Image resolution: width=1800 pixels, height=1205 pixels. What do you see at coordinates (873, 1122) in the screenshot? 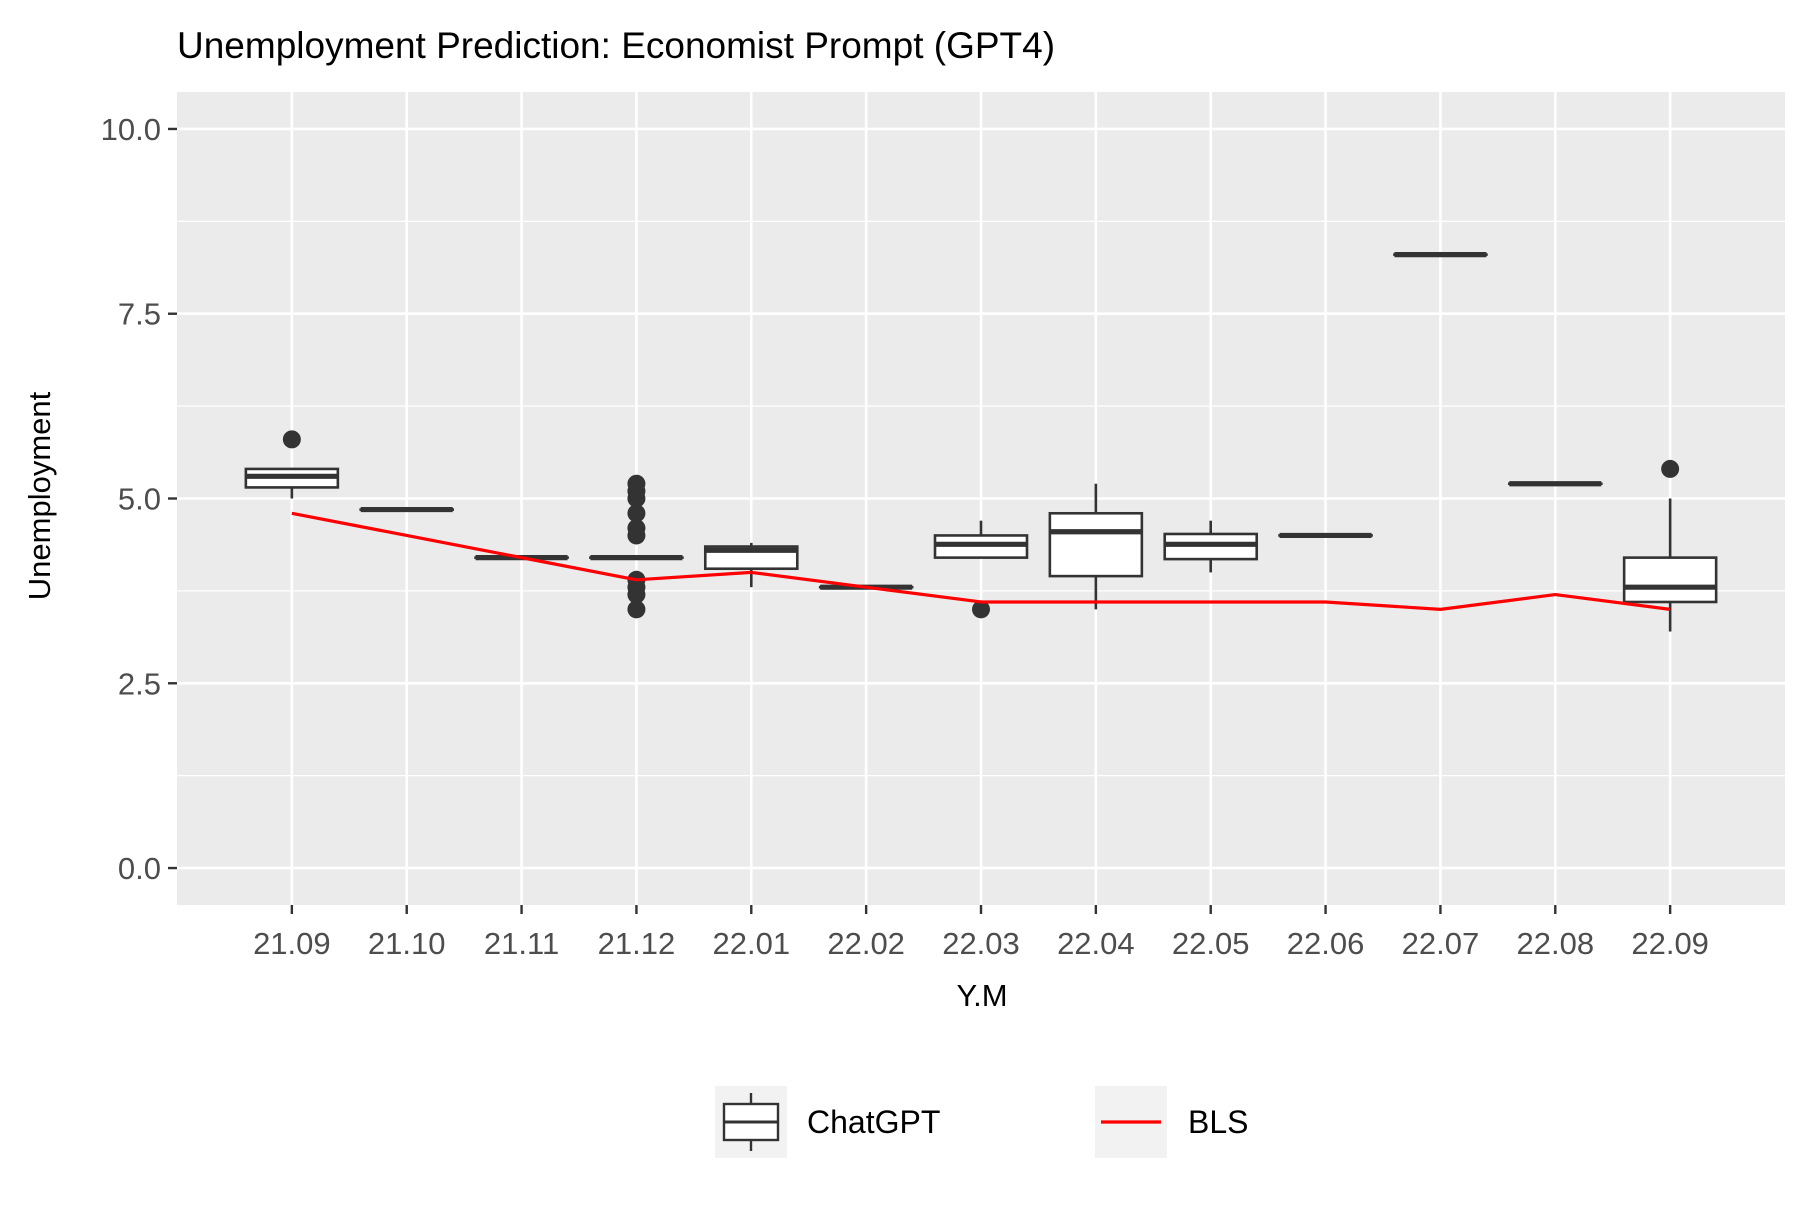
I see `legend-label-chatgpt: ChatGPT` at bounding box center [873, 1122].